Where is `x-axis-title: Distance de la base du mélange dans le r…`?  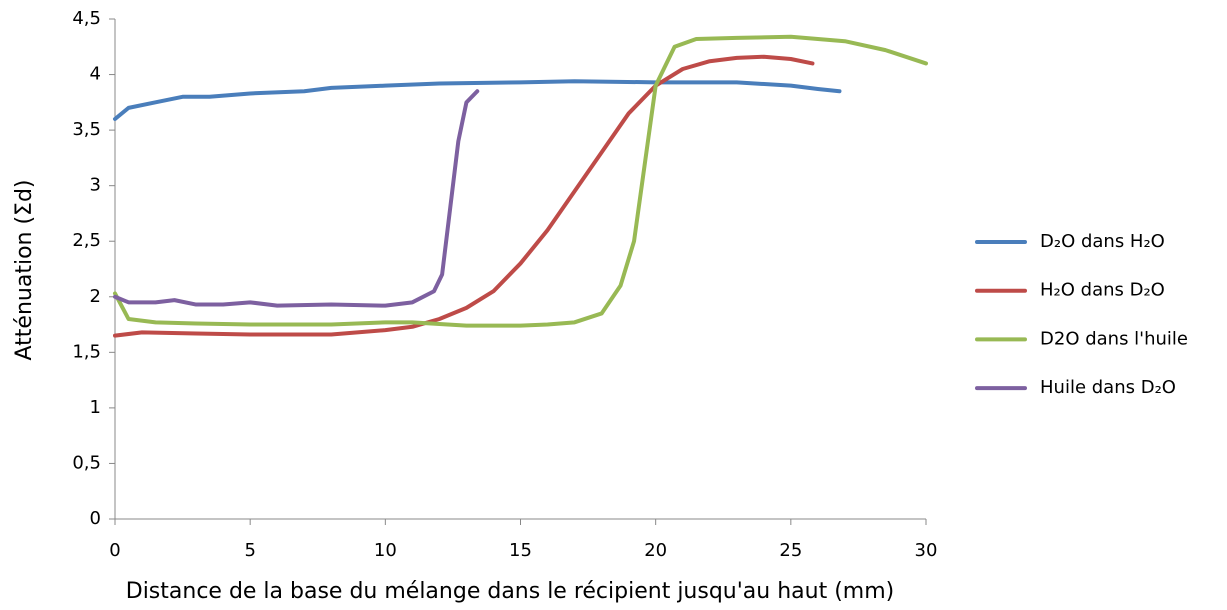 x-axis-title: Distance de la base du mélange dans le r… is located at coordinates (510, 591).